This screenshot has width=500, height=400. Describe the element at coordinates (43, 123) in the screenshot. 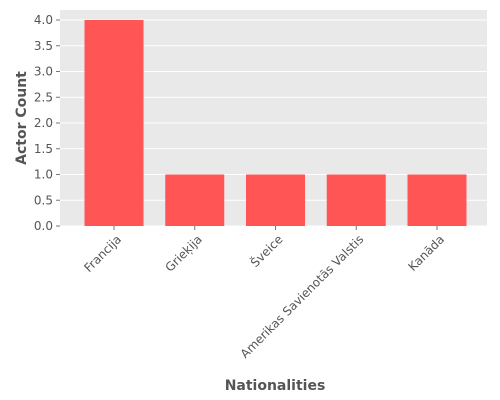

I see `y-tick-label: 2.0` at that location.